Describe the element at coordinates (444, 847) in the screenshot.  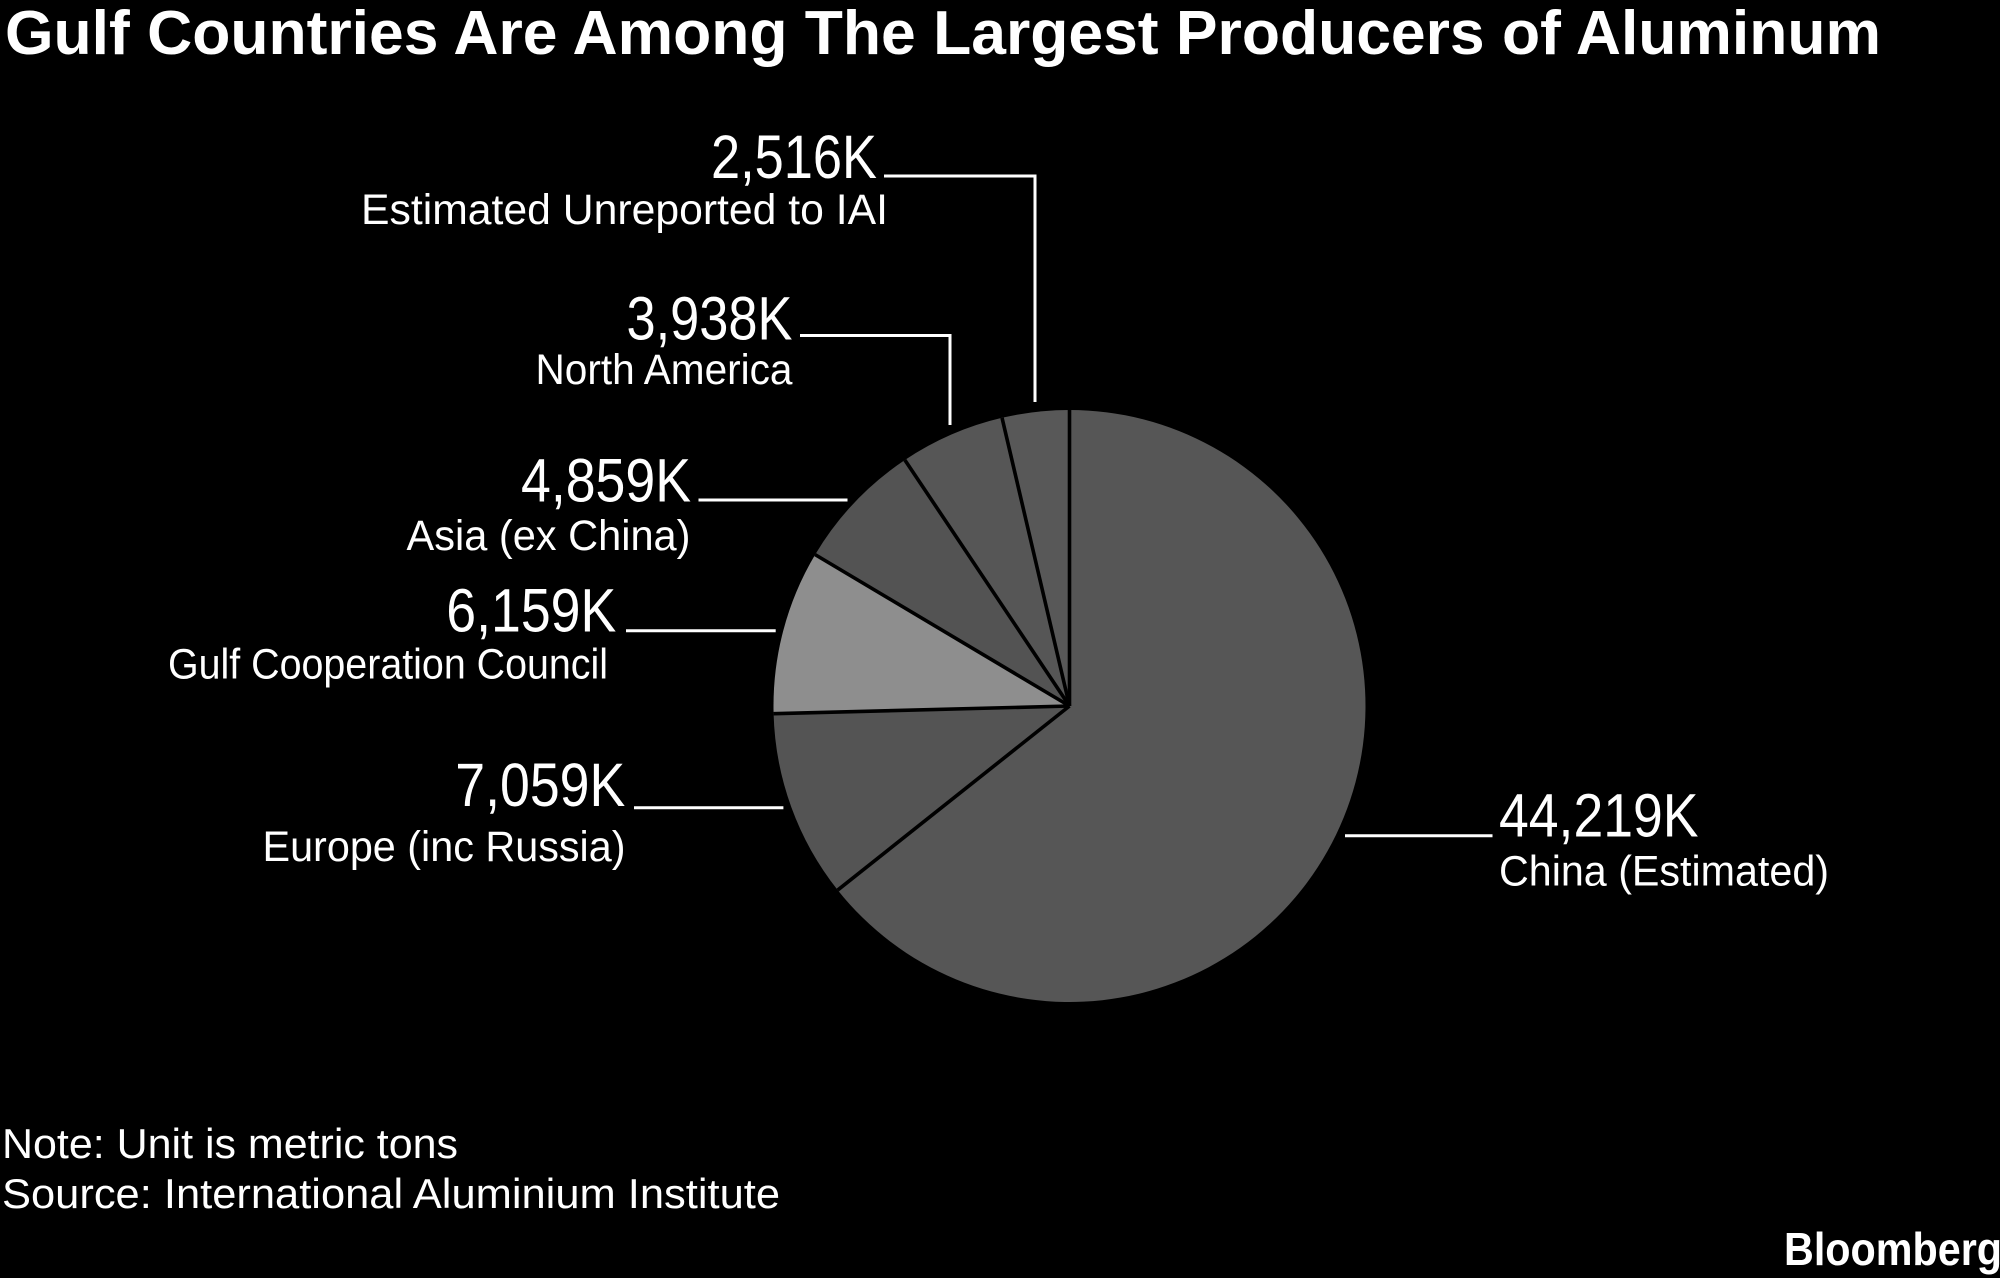
I see `svg-text: Europe (inc Russia)` at that location.